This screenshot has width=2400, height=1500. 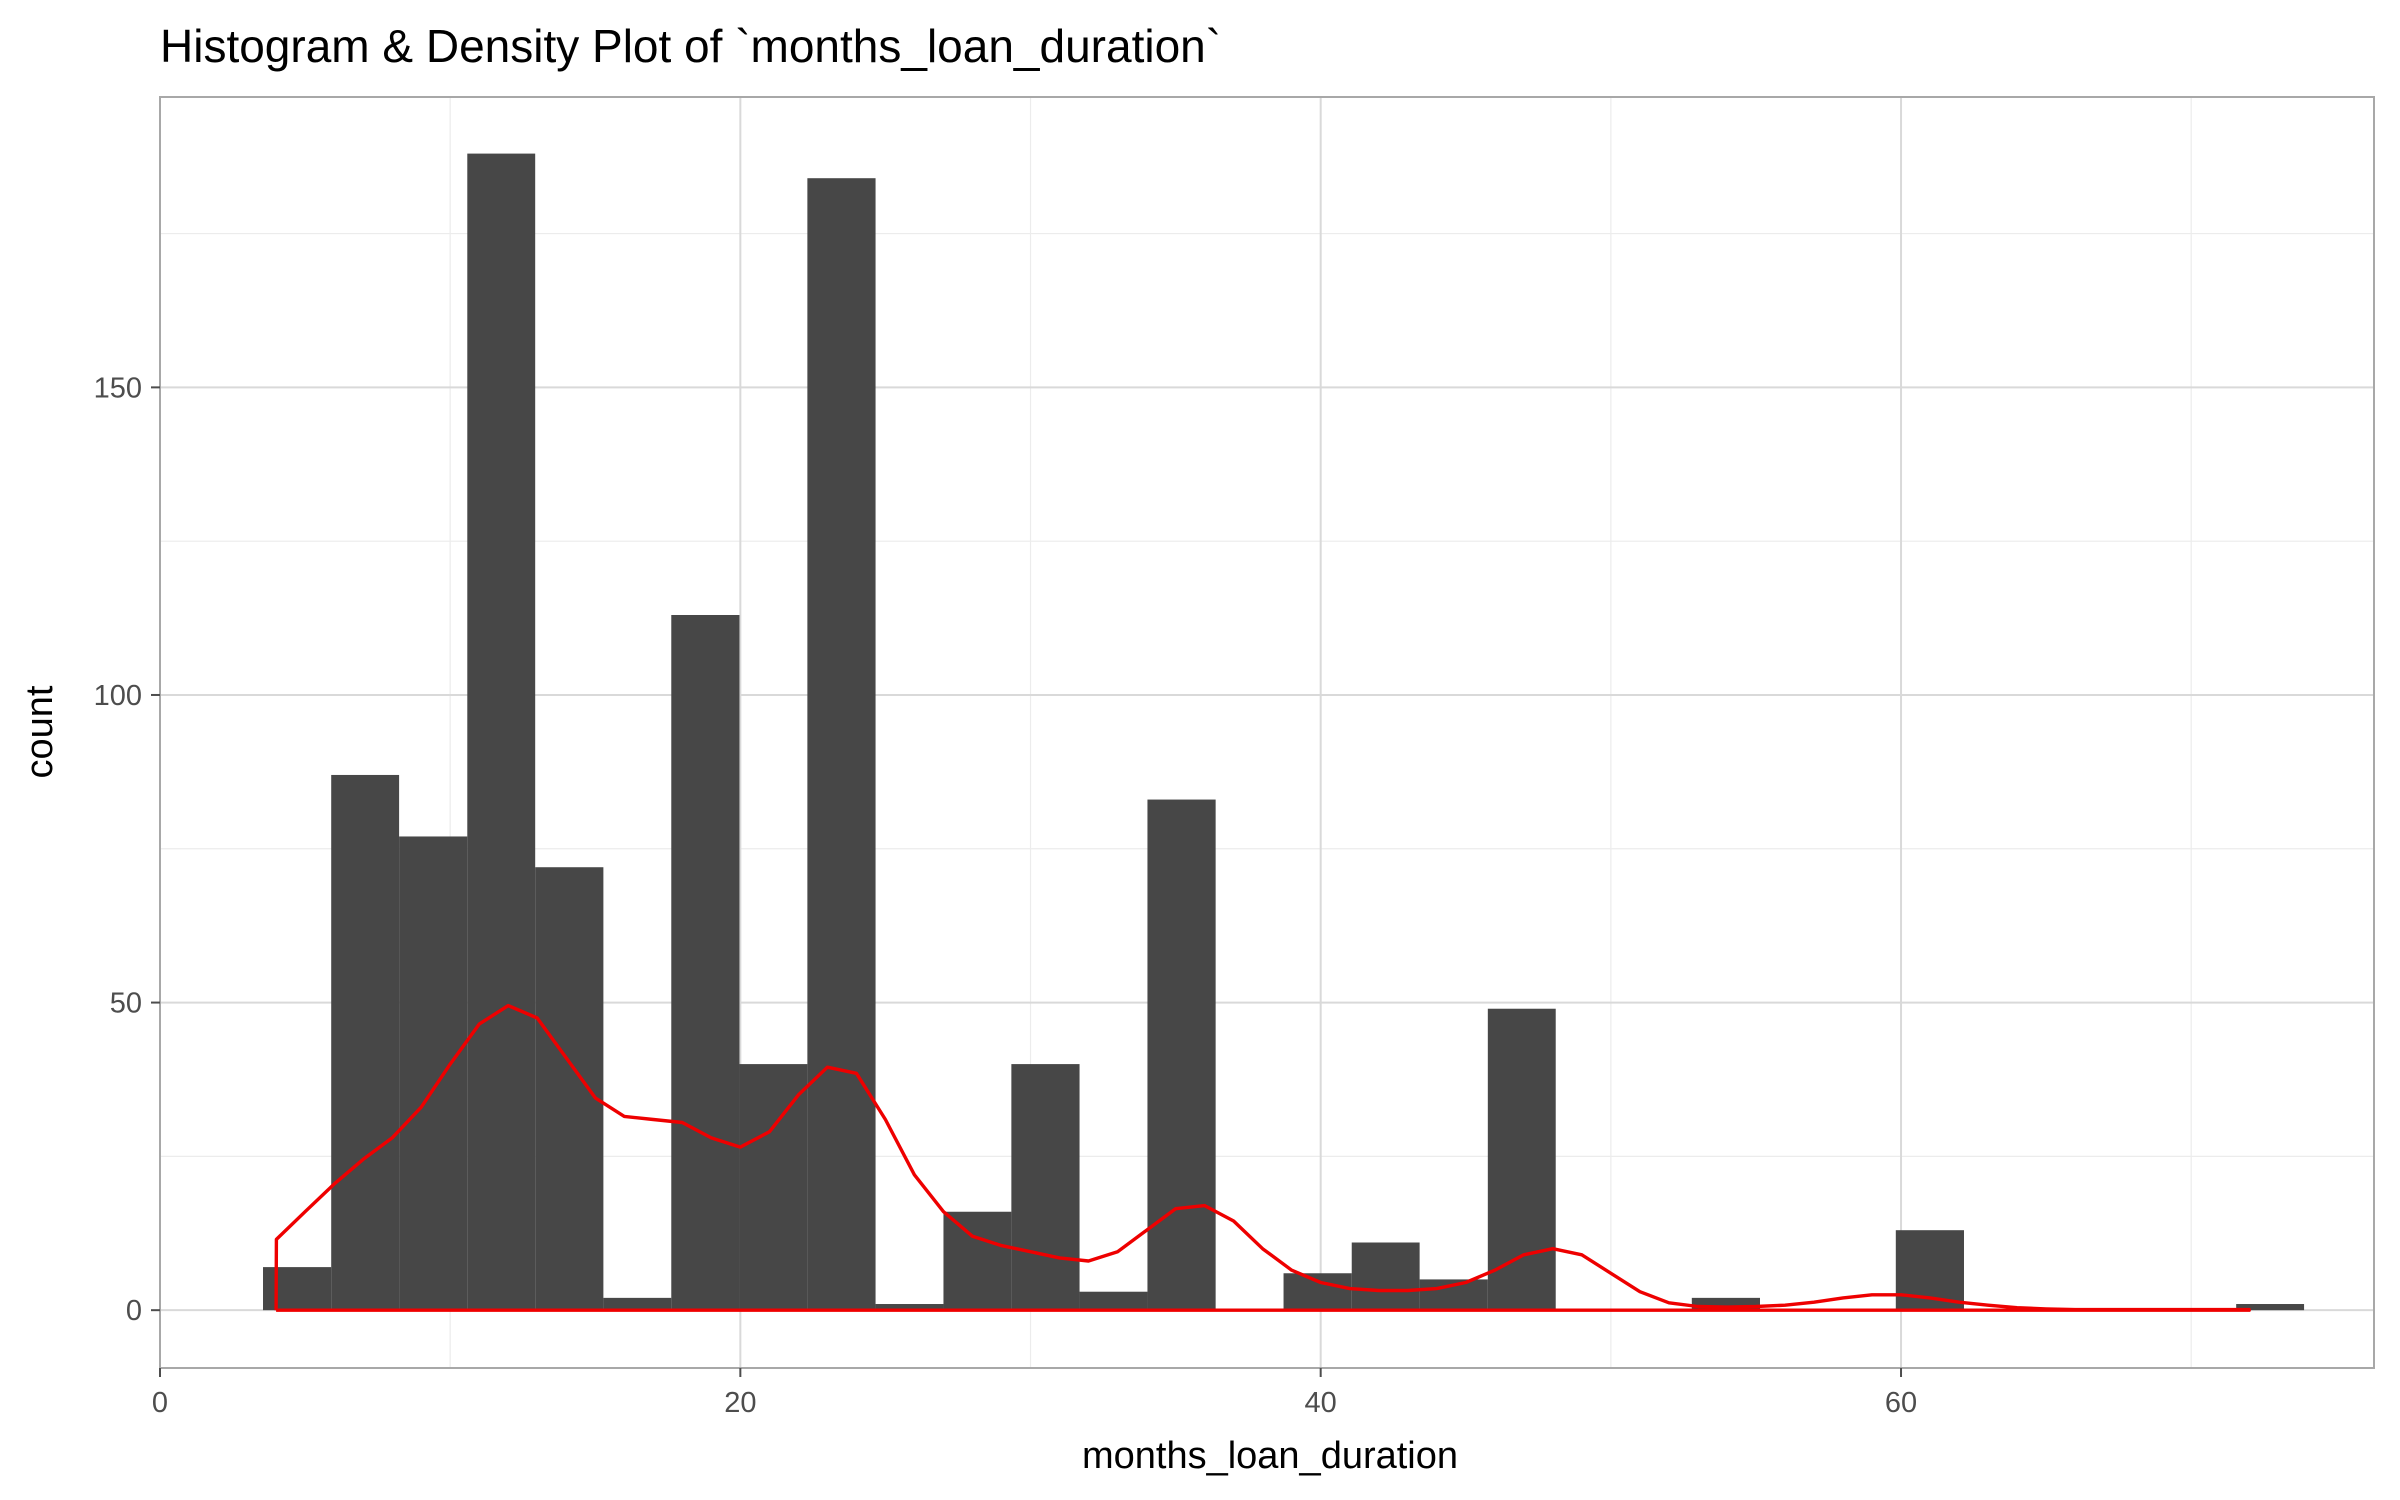 I want to click on y-tick-label: 0, so click(x=134, y=1311).